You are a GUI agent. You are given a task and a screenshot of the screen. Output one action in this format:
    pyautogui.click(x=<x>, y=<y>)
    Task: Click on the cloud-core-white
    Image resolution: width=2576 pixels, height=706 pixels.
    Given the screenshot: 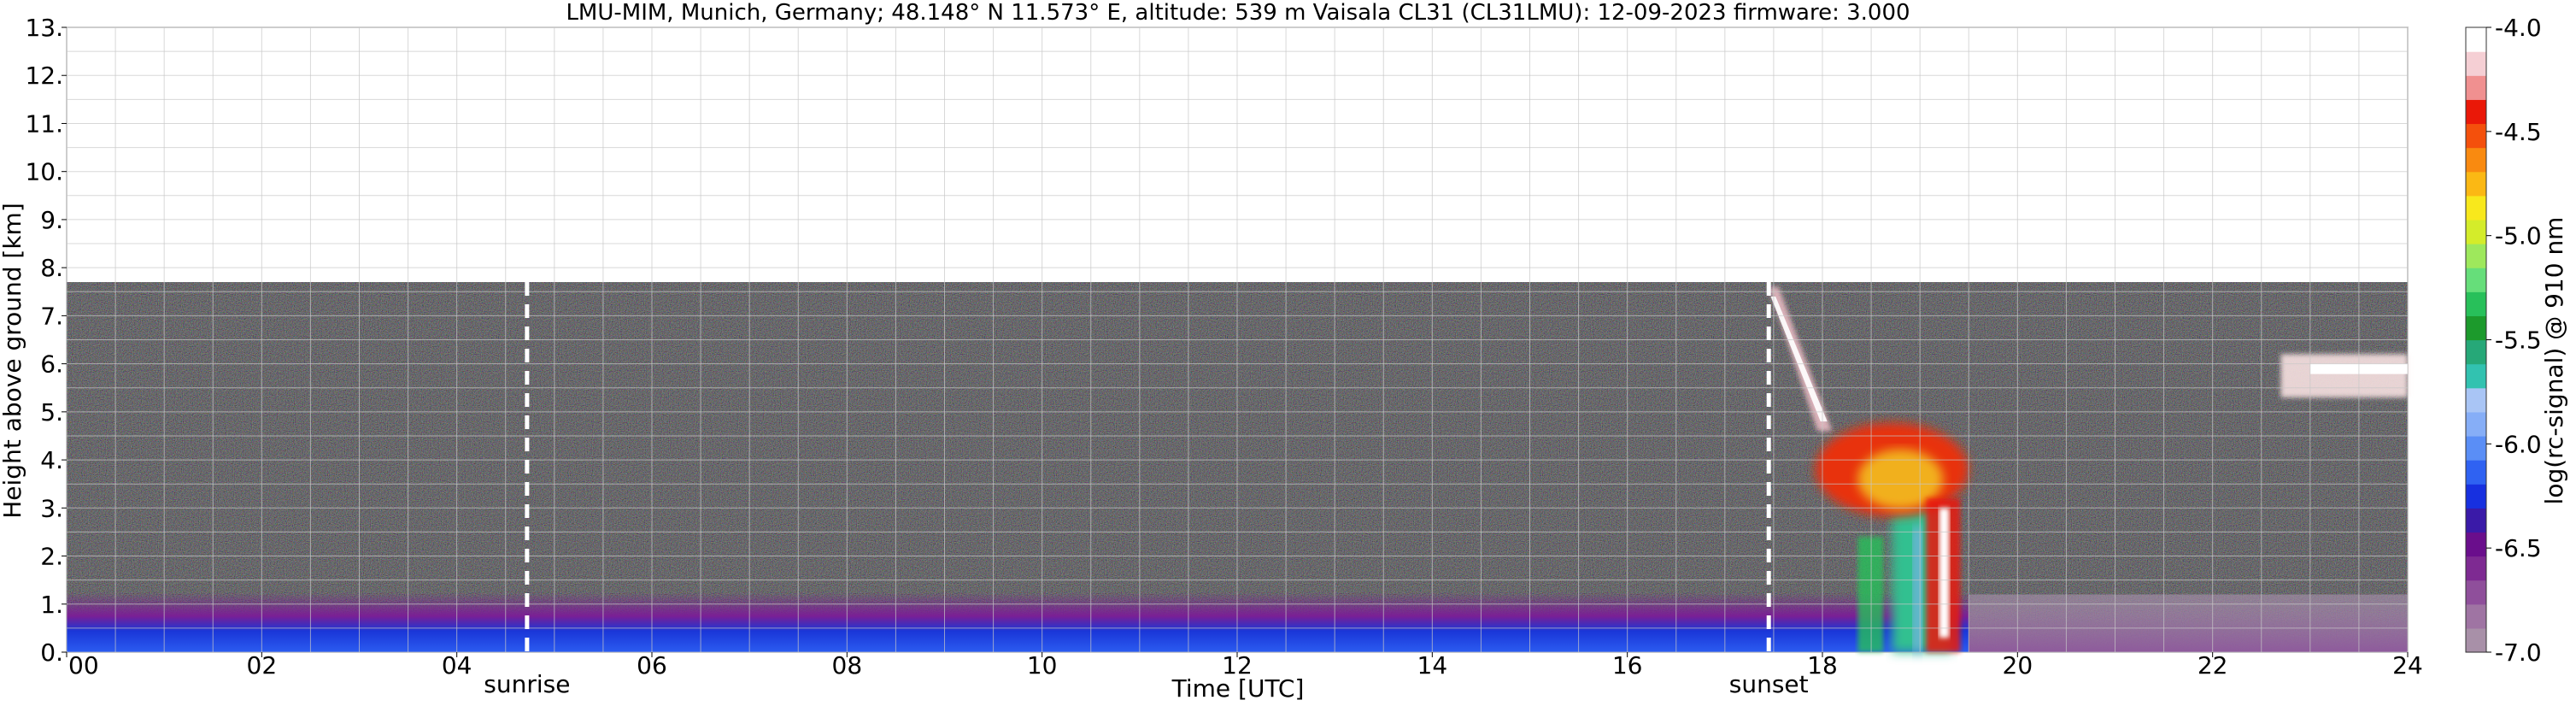 What is the action you would take?
    pyautogui.click(x=1945, y=573)
    